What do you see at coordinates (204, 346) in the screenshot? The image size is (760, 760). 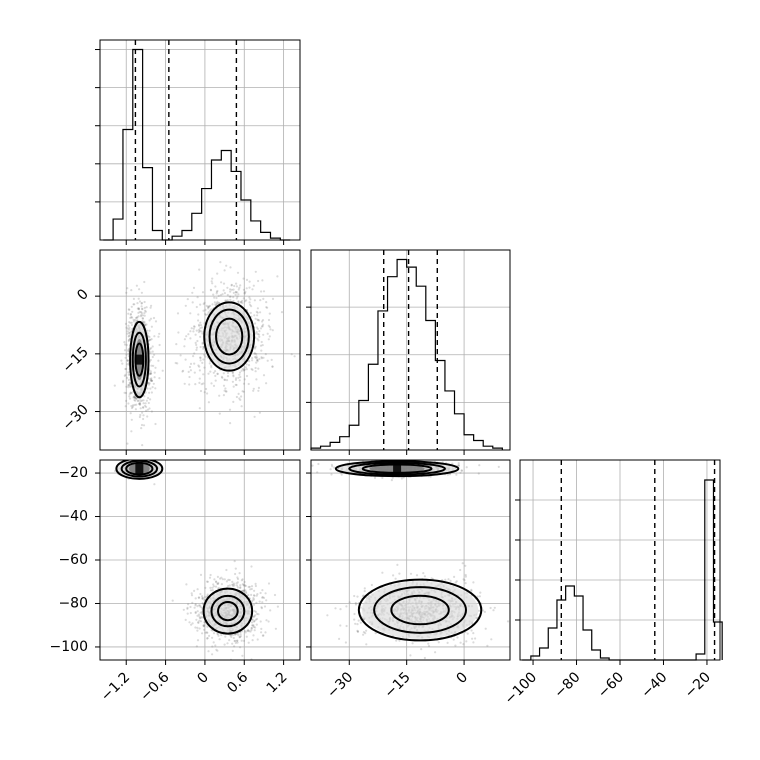 I see `scatter-p0-p1-density` at bounding box center [204, 346].